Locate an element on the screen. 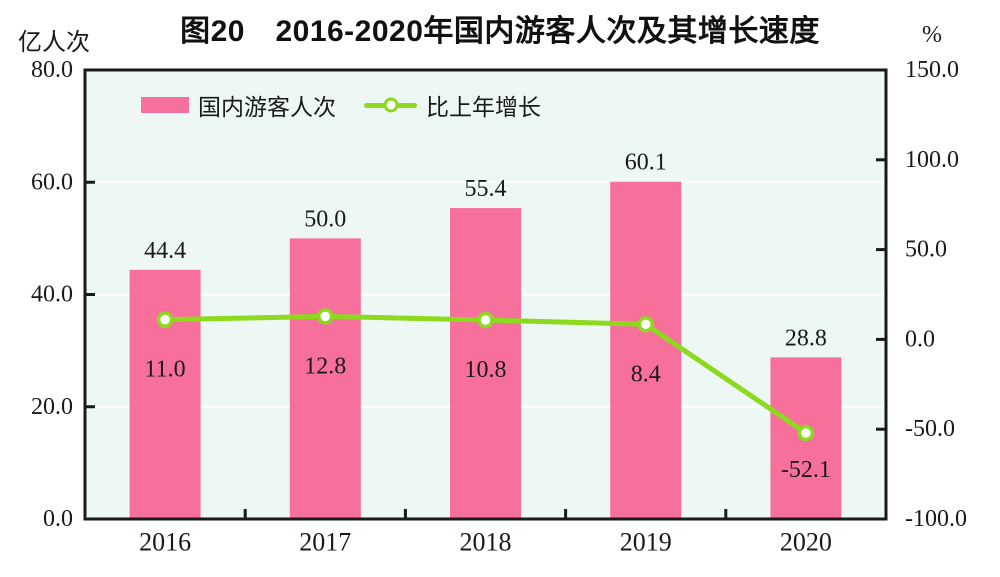 This screenshot has height=577, width=1000. x-axis-label: 2017 is located at coordinates (325, 542).